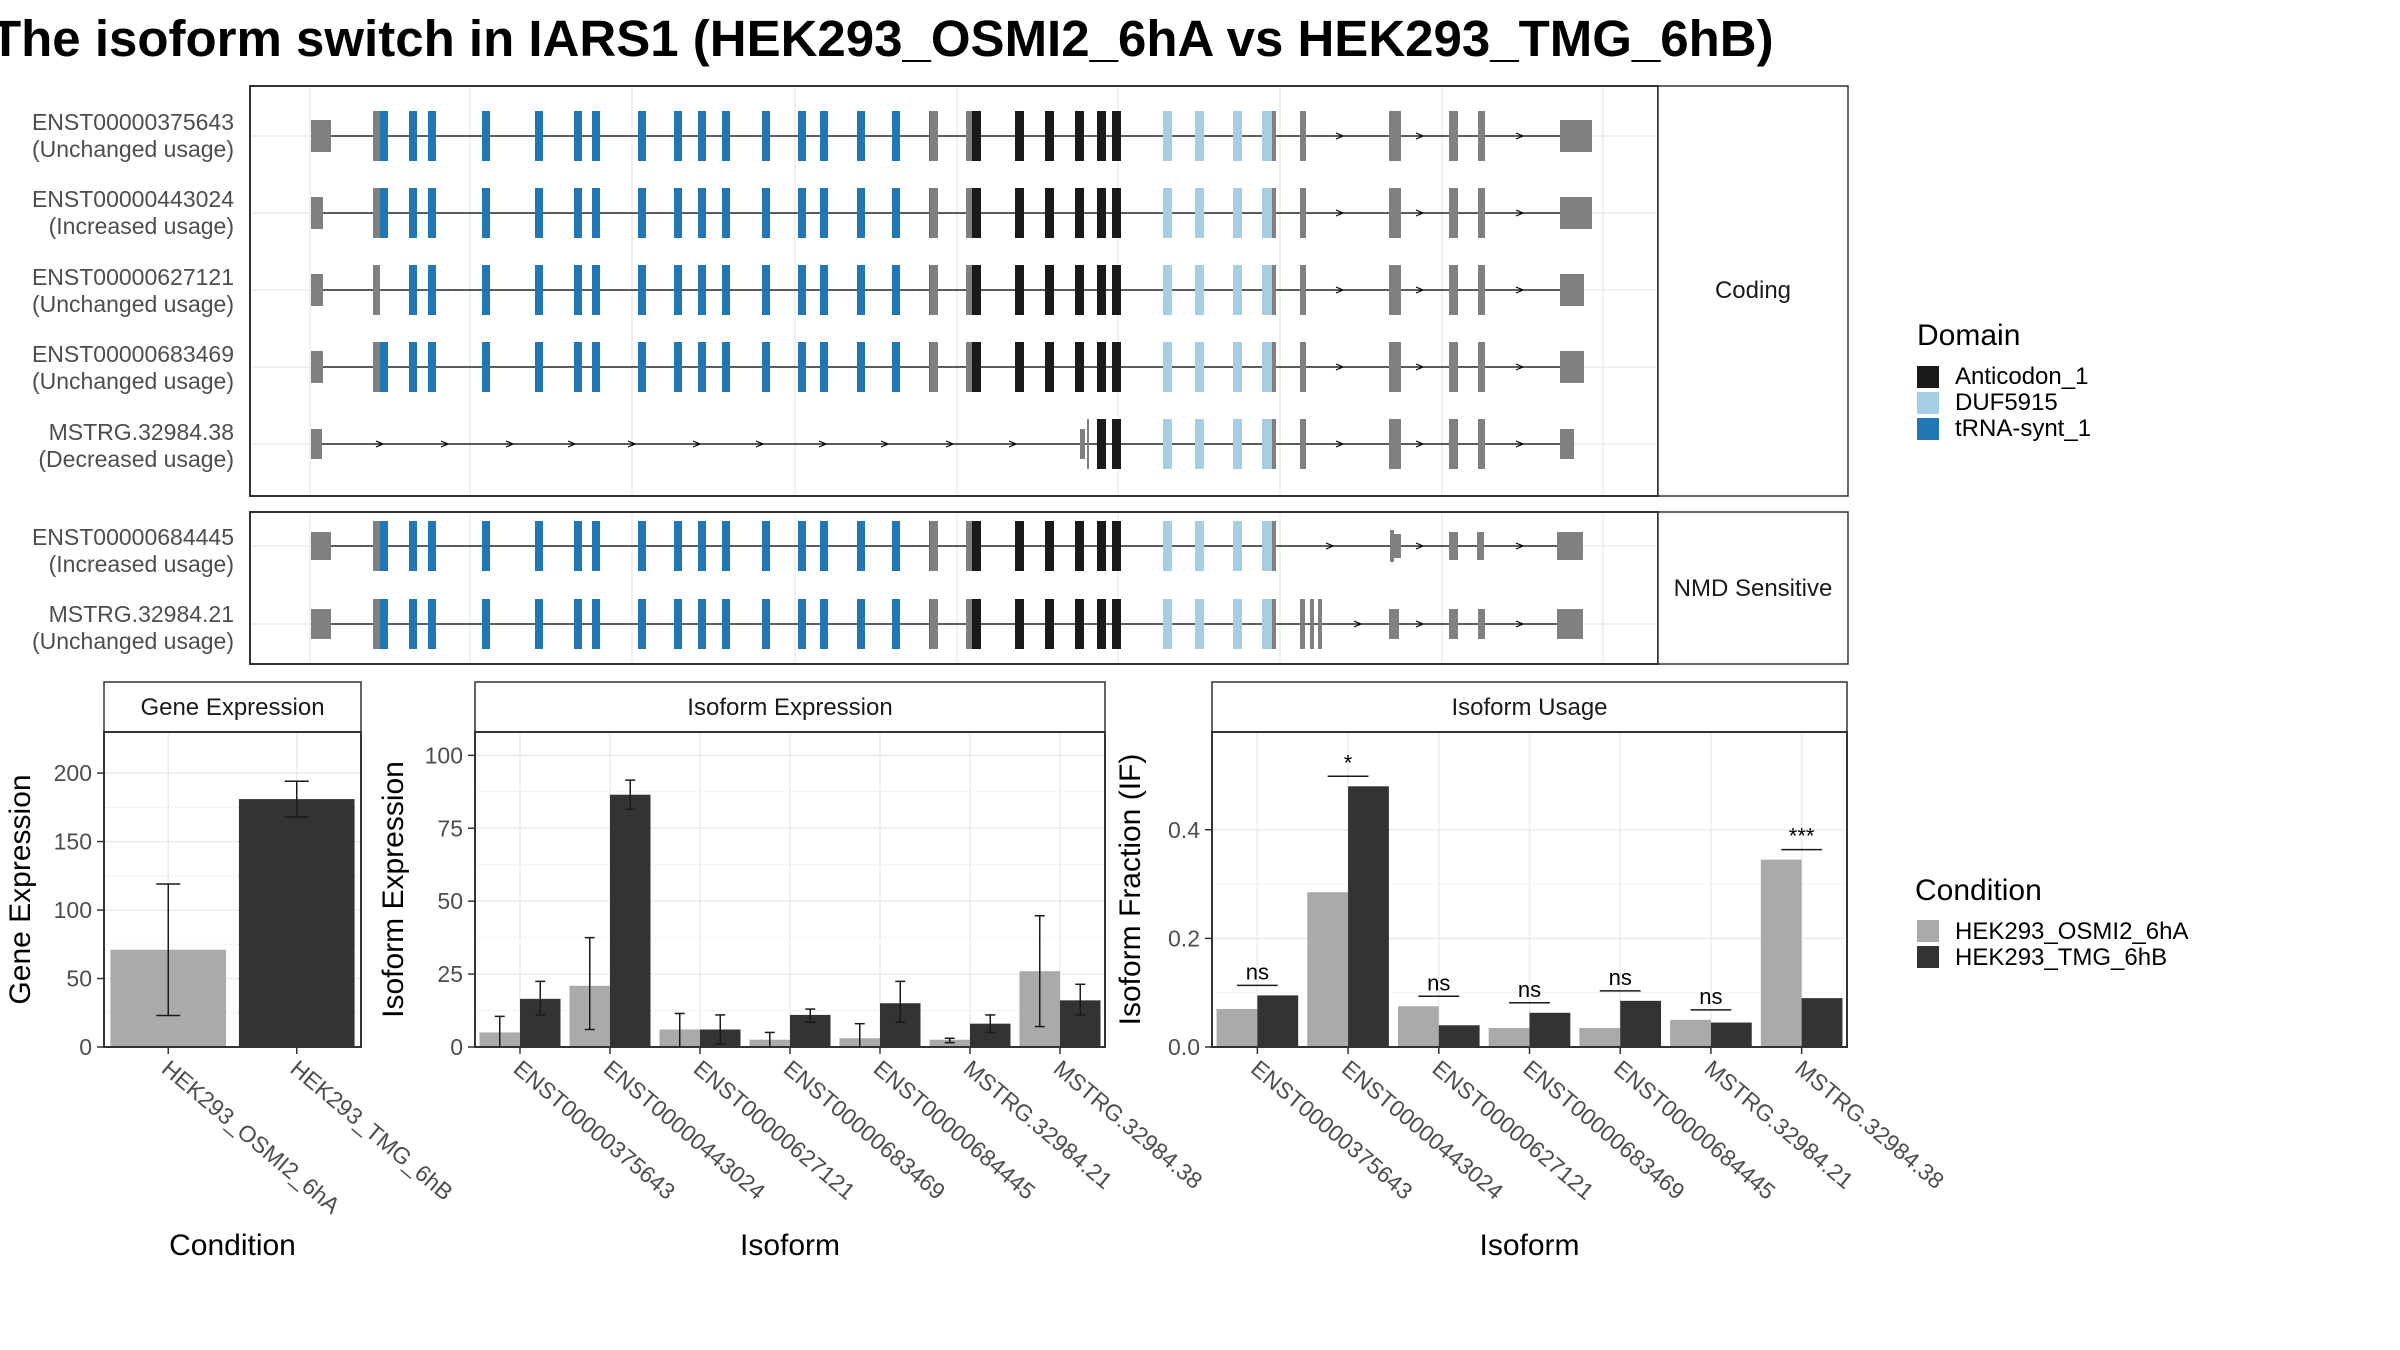 This screenshot has height=1350, width=2400. What do you see at coordinates (1529, 707) in the screenshot?
I see `panel-title: Isoform Usage` at bounding box center [1529, 707].